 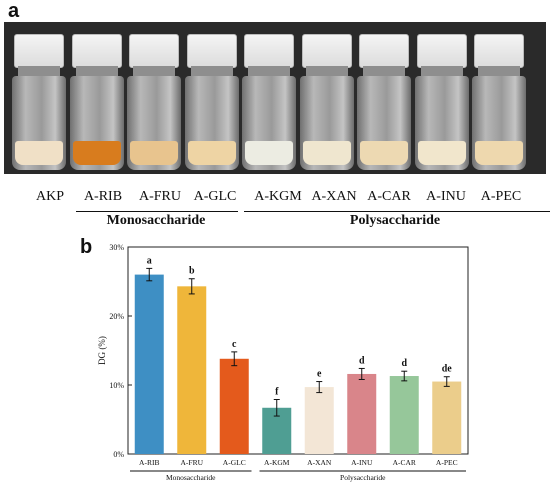 What do you see at coordinates (395, 220) in the screenshot?
I see `poly-group-label: Polysaccharide` at bounding box center [395, 220].